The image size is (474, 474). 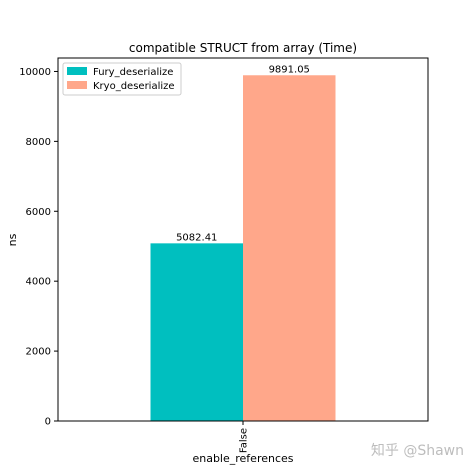 I want to click on bar-fury-deserialize, so click(x=196, y=332).